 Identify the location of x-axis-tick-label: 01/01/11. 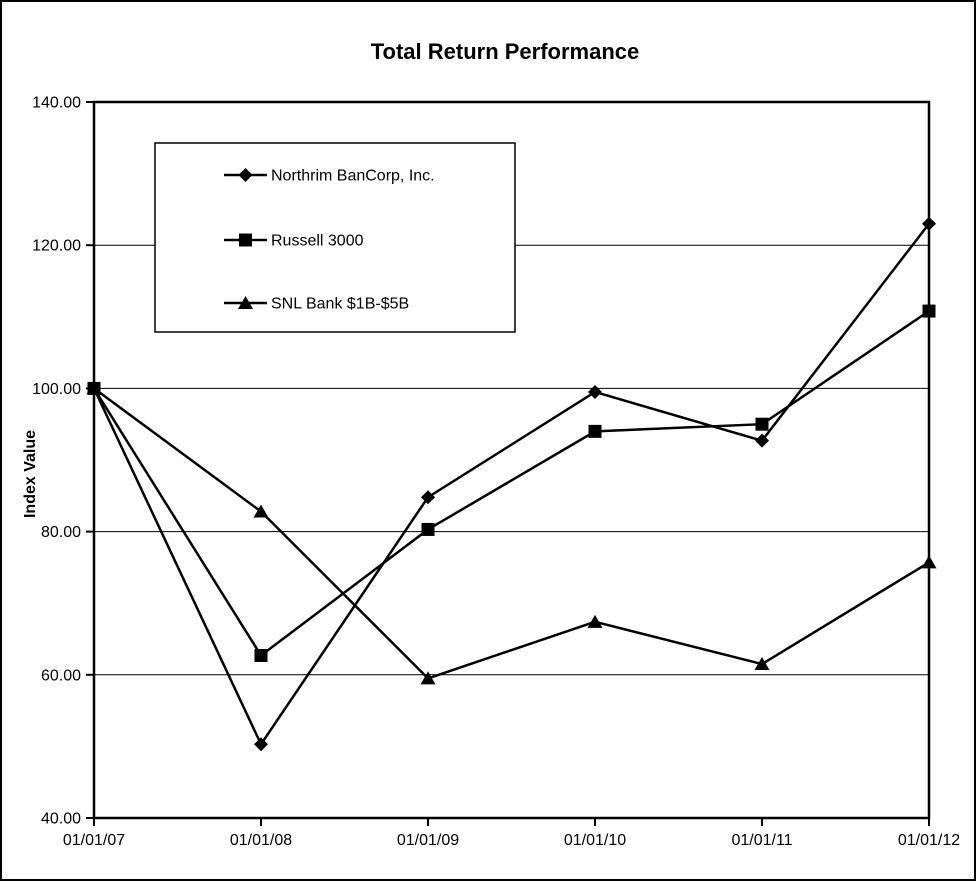
(761, 840).